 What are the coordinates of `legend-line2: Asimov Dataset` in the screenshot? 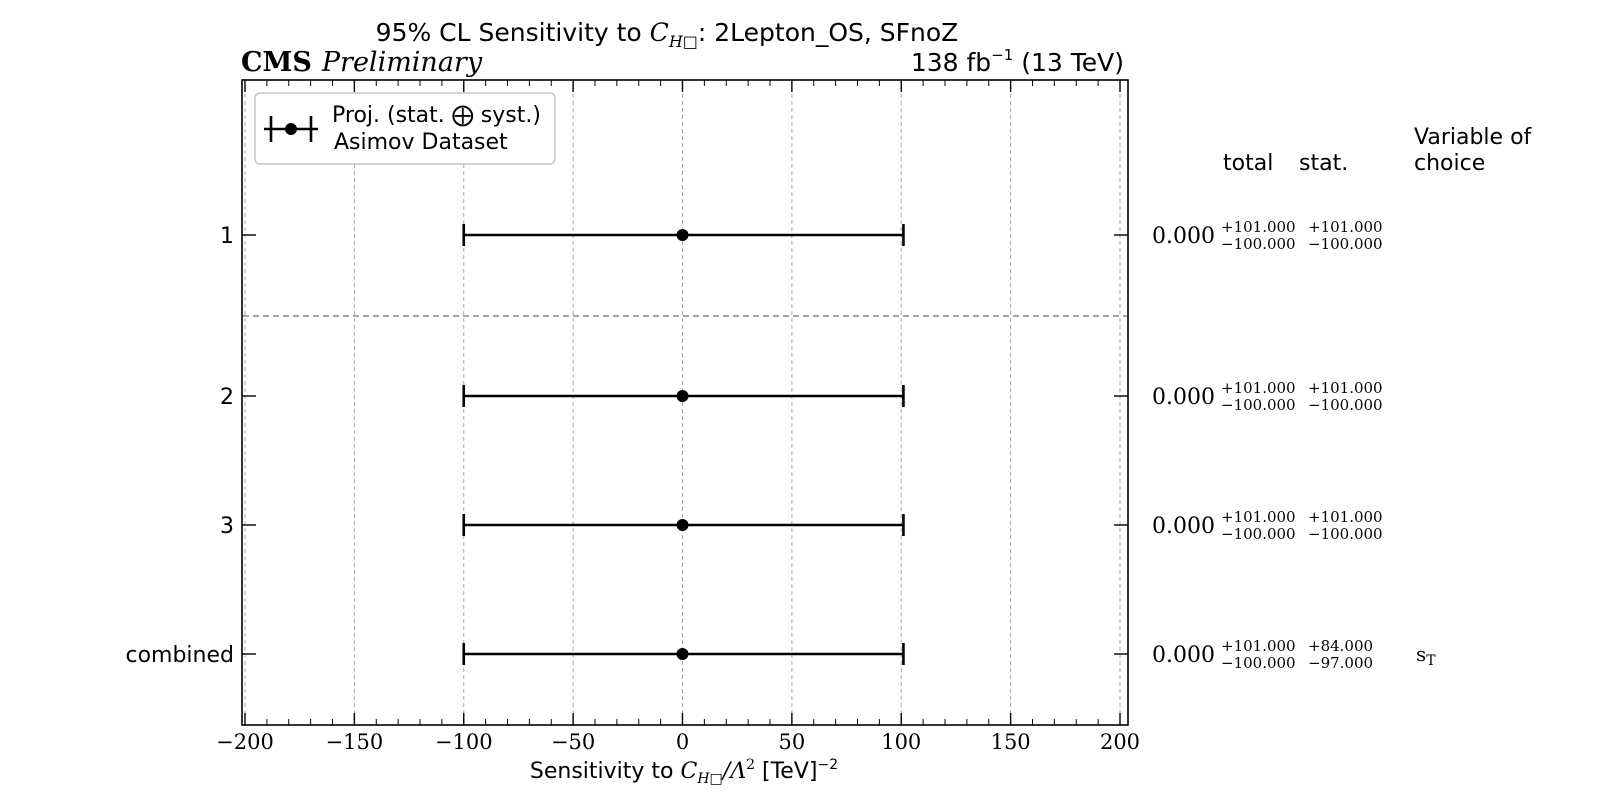 It's located at (421, 142).